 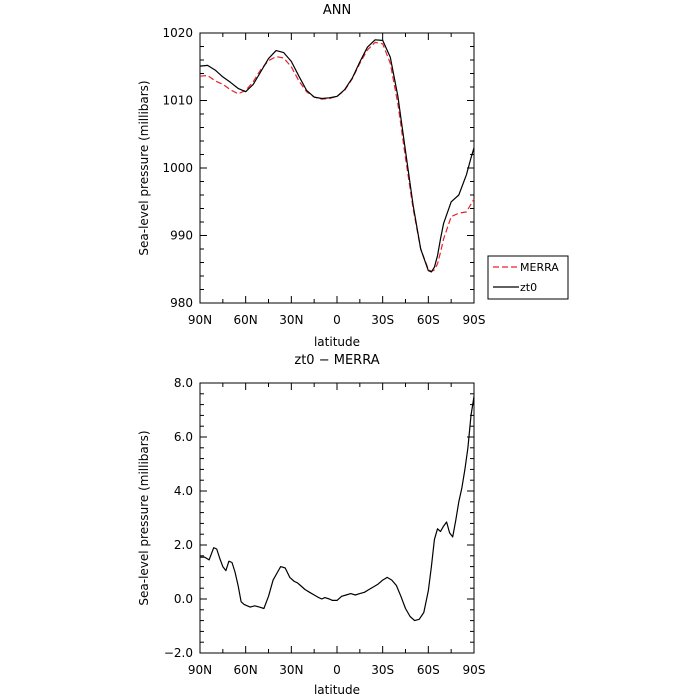 What do you see at coordinates (181, 236) in the screenshot?
I see `y-tick-label: 990` at bounding box center [181, 236].